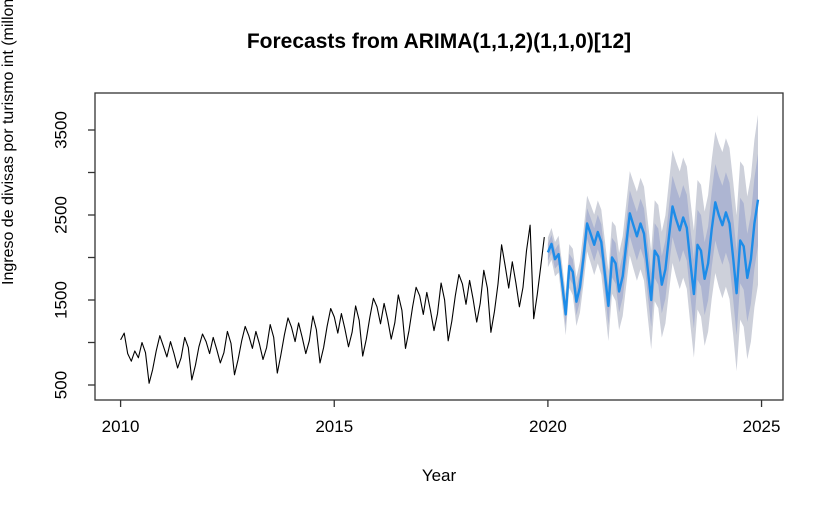 The height and width of the screenshot is (515, 834). What do you see at coordinates (60, 385) in the screenshot?
I see `y-tick-label: 500` at bounding box center [60, 385].